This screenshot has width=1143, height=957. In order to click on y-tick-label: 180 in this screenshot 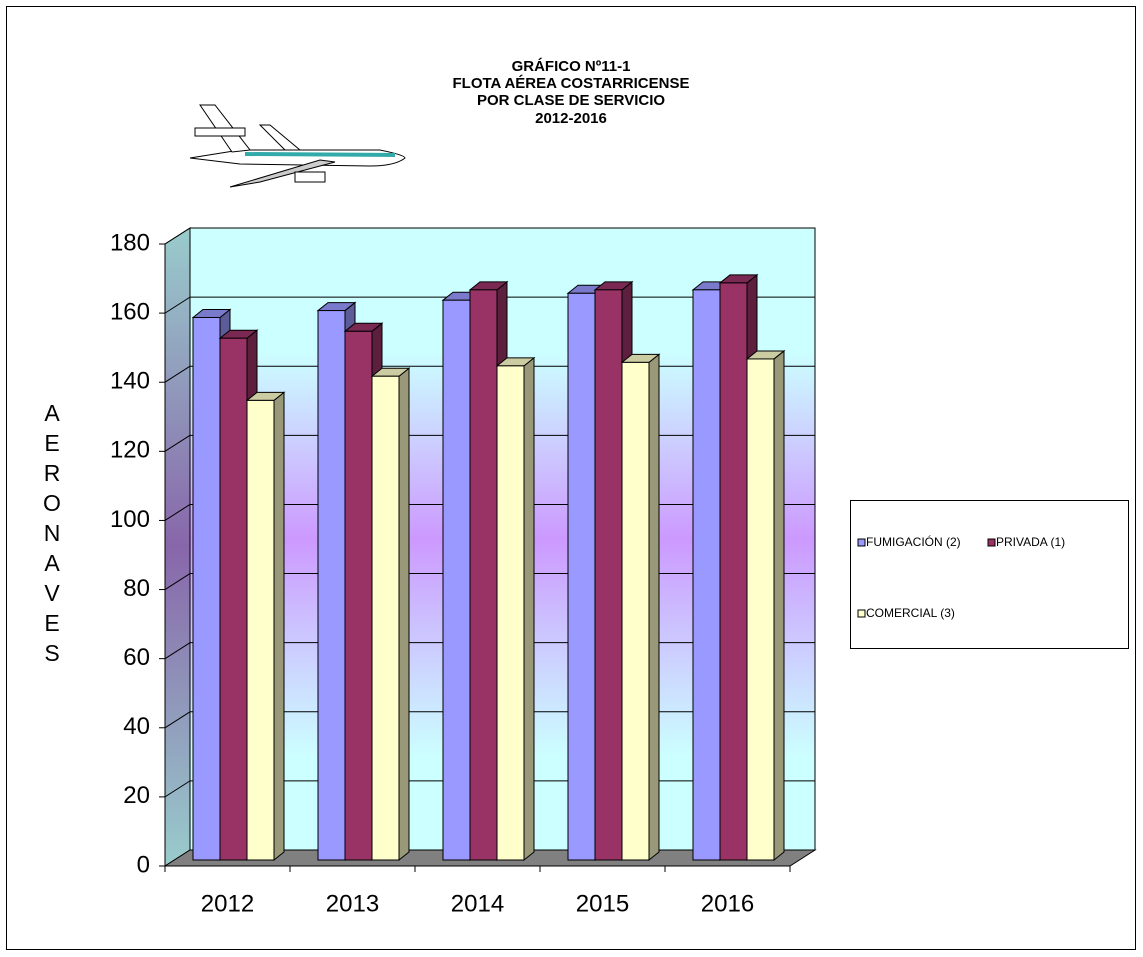, I will do `click(130, 242)`.